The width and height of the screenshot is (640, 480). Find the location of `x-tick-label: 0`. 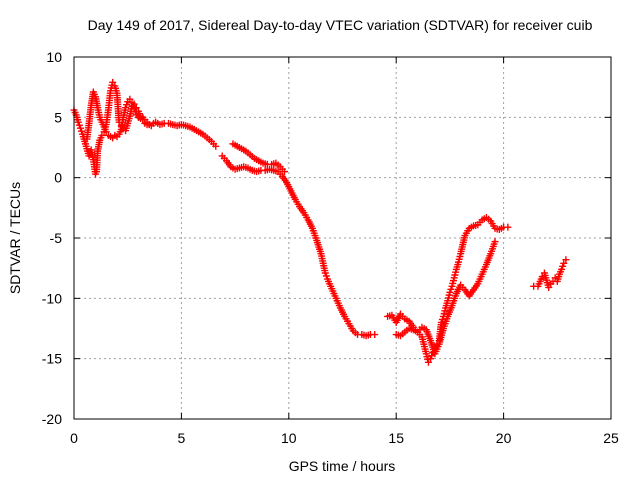

x-tick-label: 0 is located at coordinates (74, 438).